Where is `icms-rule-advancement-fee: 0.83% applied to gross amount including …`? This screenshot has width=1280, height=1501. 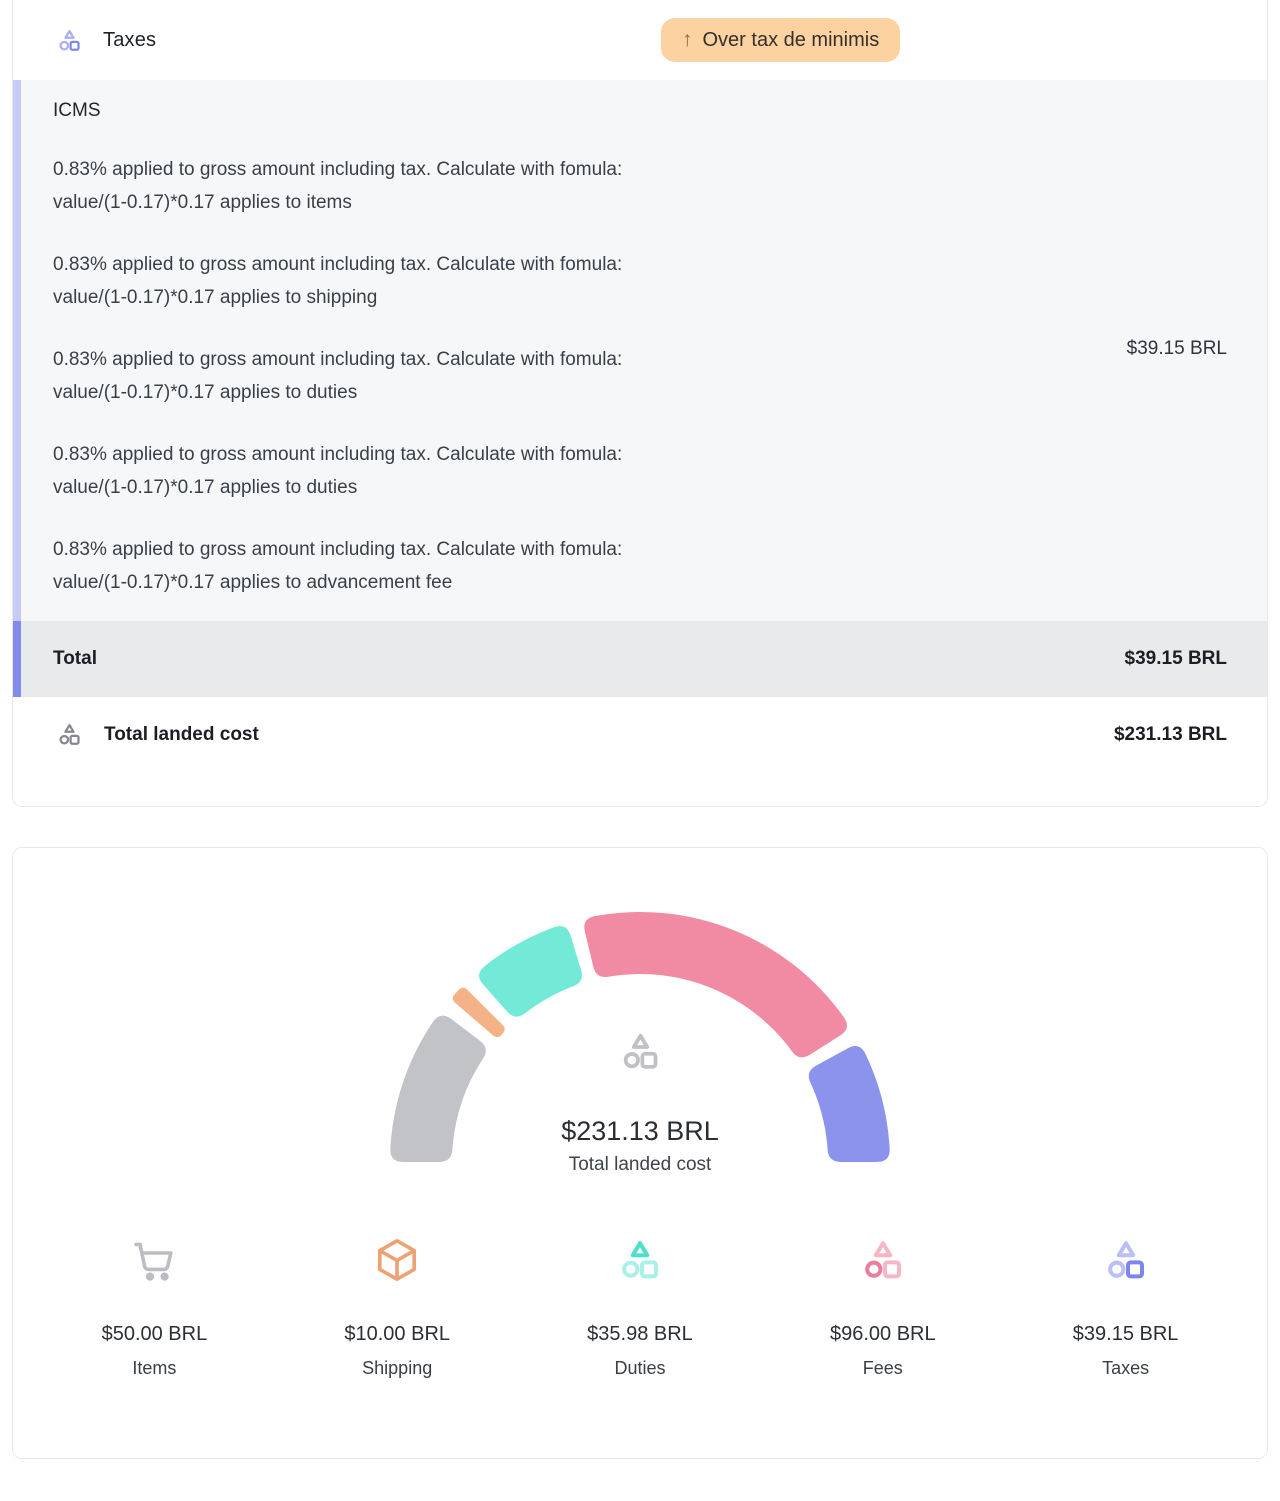
icms-rule-advancement-fee: 0.83% applied to gross amount including … is located at coordinates (338, 566).